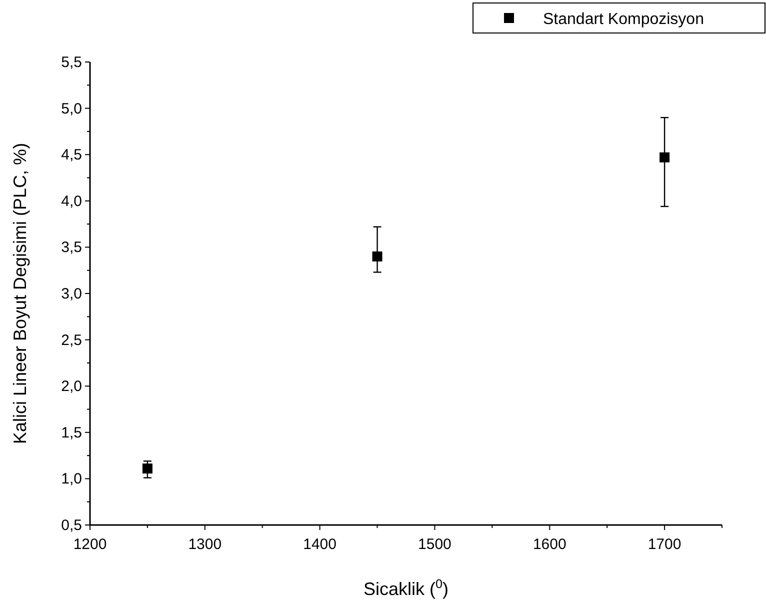 Image resolution: width=766 pixels, height=608 pixels. I want to click on y-tick-label: 2,0, so click(71, 387).